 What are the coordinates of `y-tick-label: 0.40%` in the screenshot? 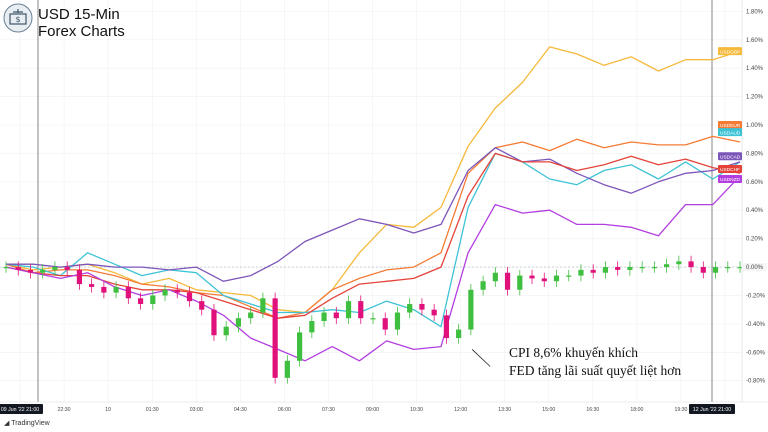 It's located at (755, 211).